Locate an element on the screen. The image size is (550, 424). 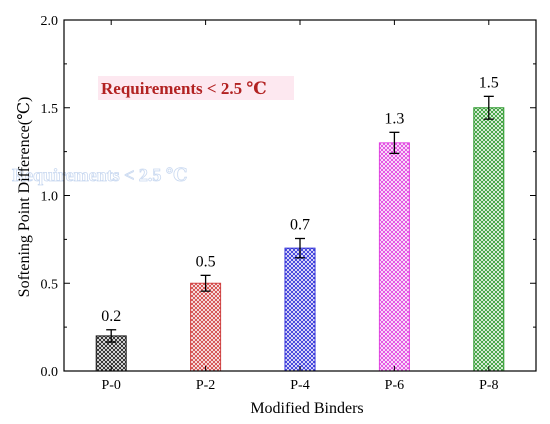
x-tick-label-p-2: P-2 is located at coordinates (205, 385).